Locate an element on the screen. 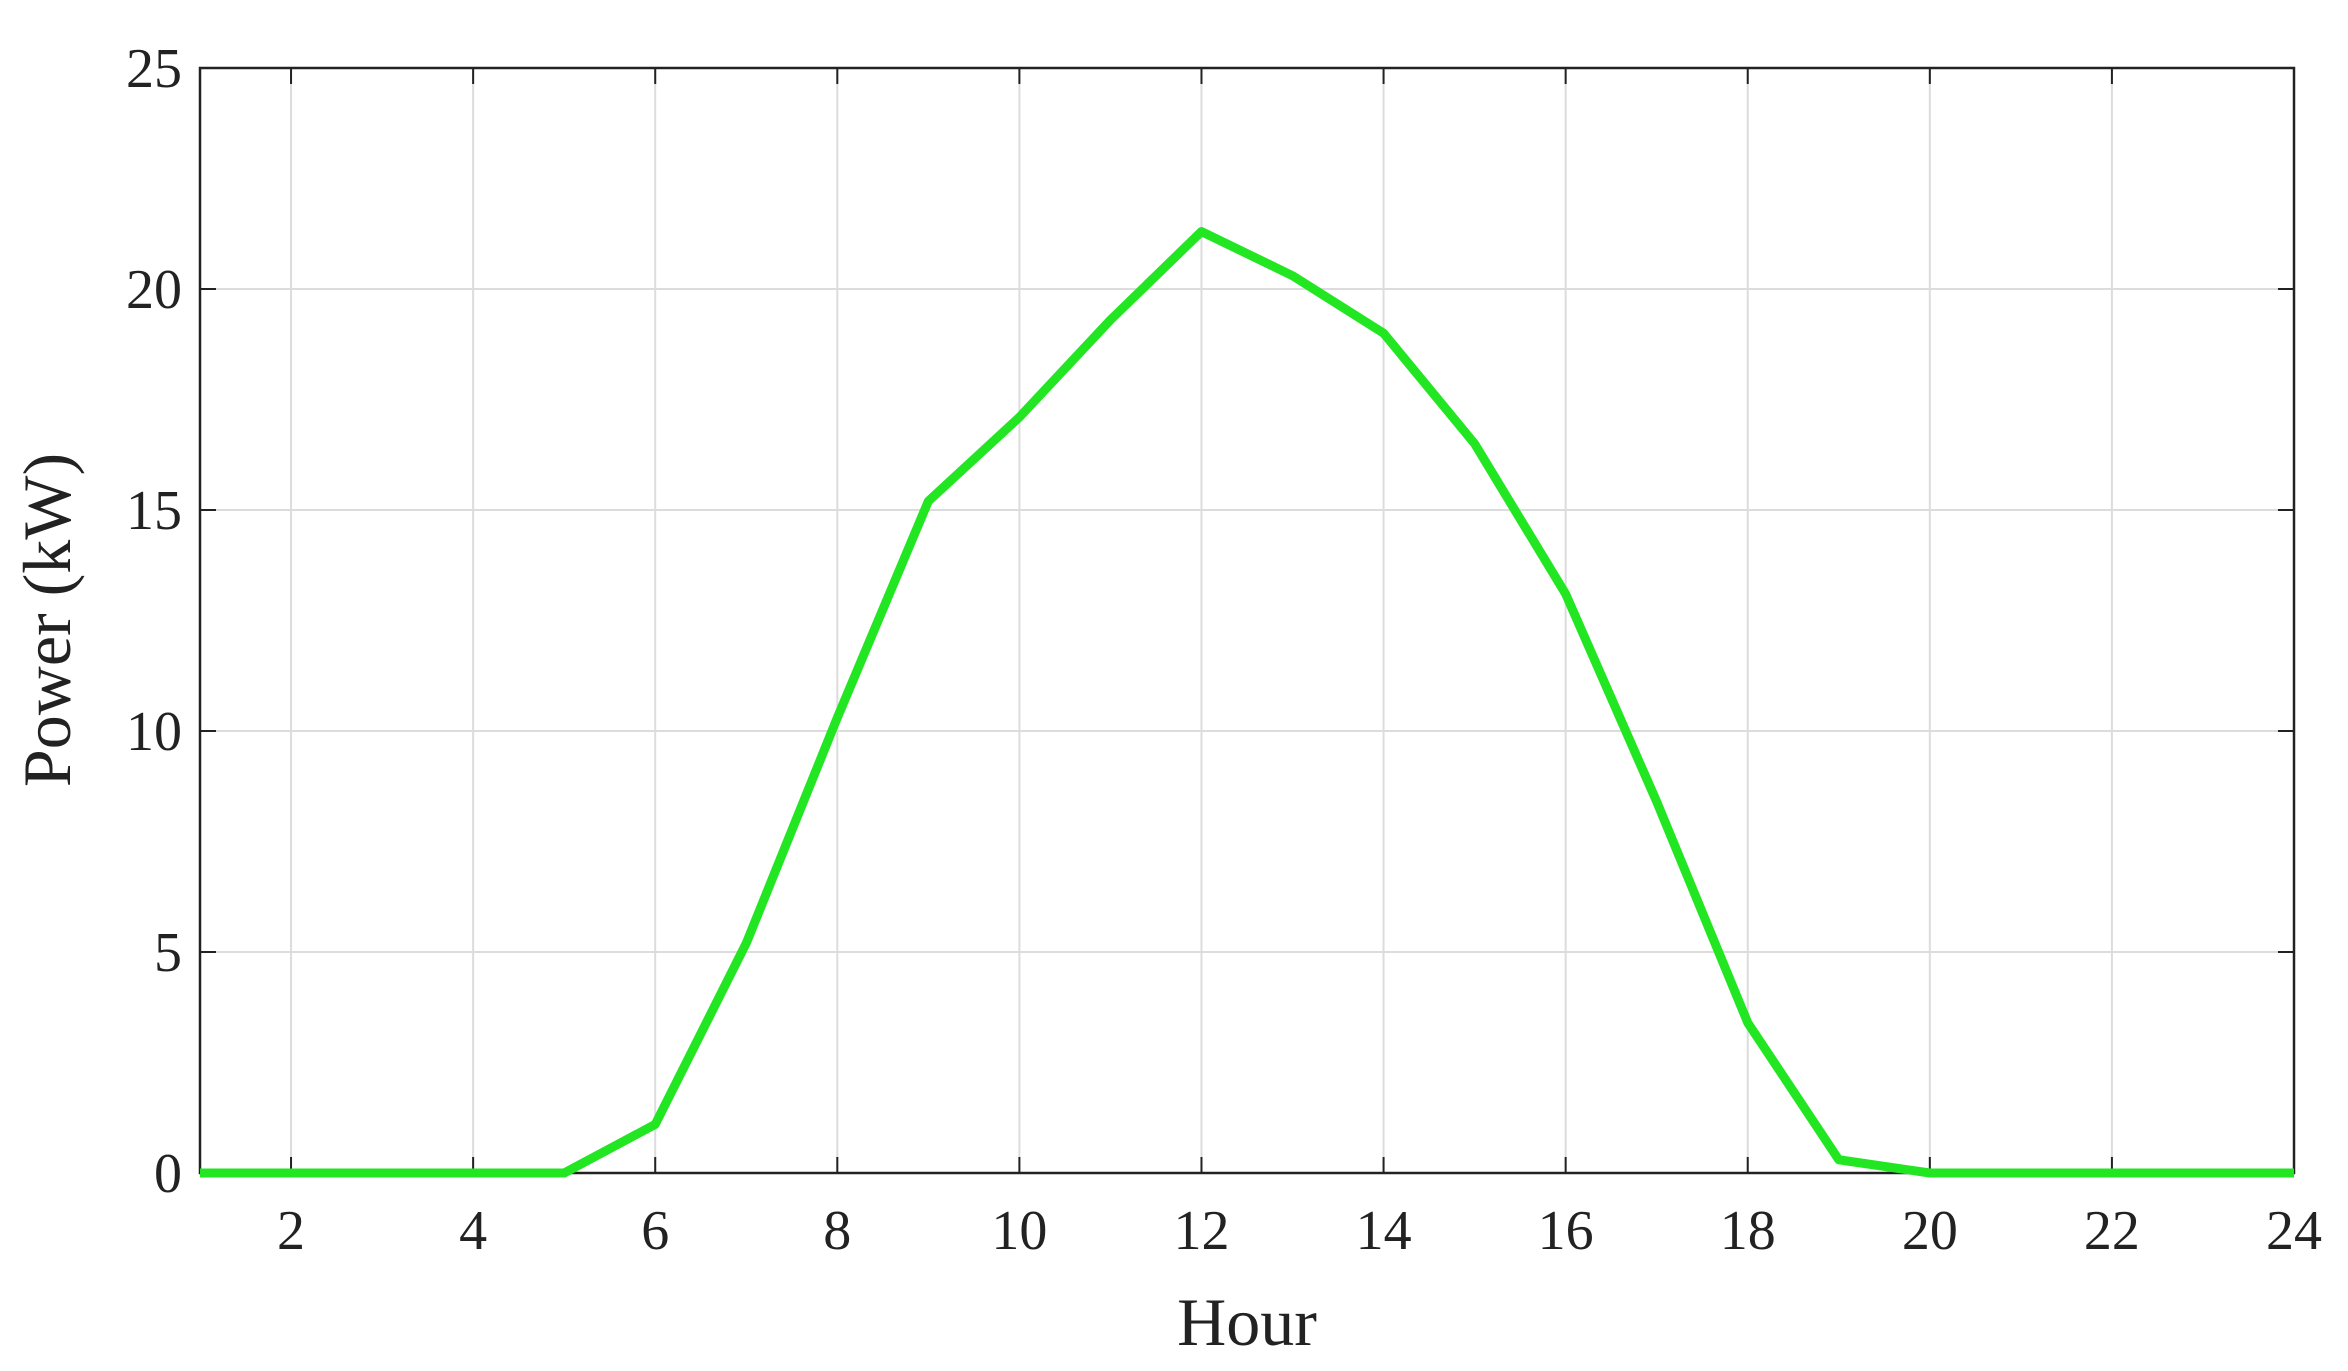 The width and height of the screenshot is (2348, 1371). y-tick-label: 25 is located at coordinates (154, 69).